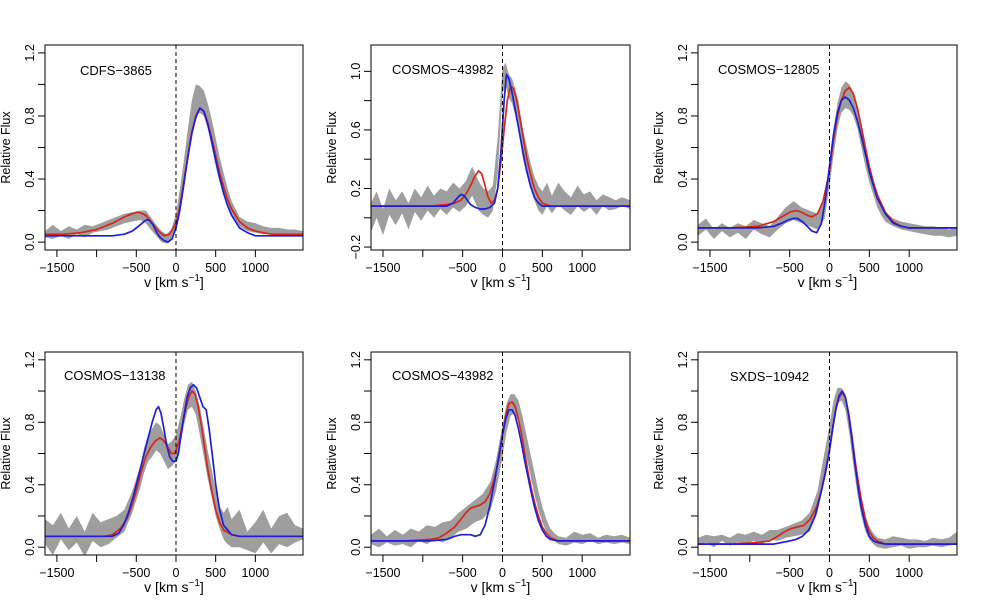  What do you see at coordinates (116, 70) in the screenshot?
I see `panel-title: CDFS−3865` at bounding box center [116, 70].